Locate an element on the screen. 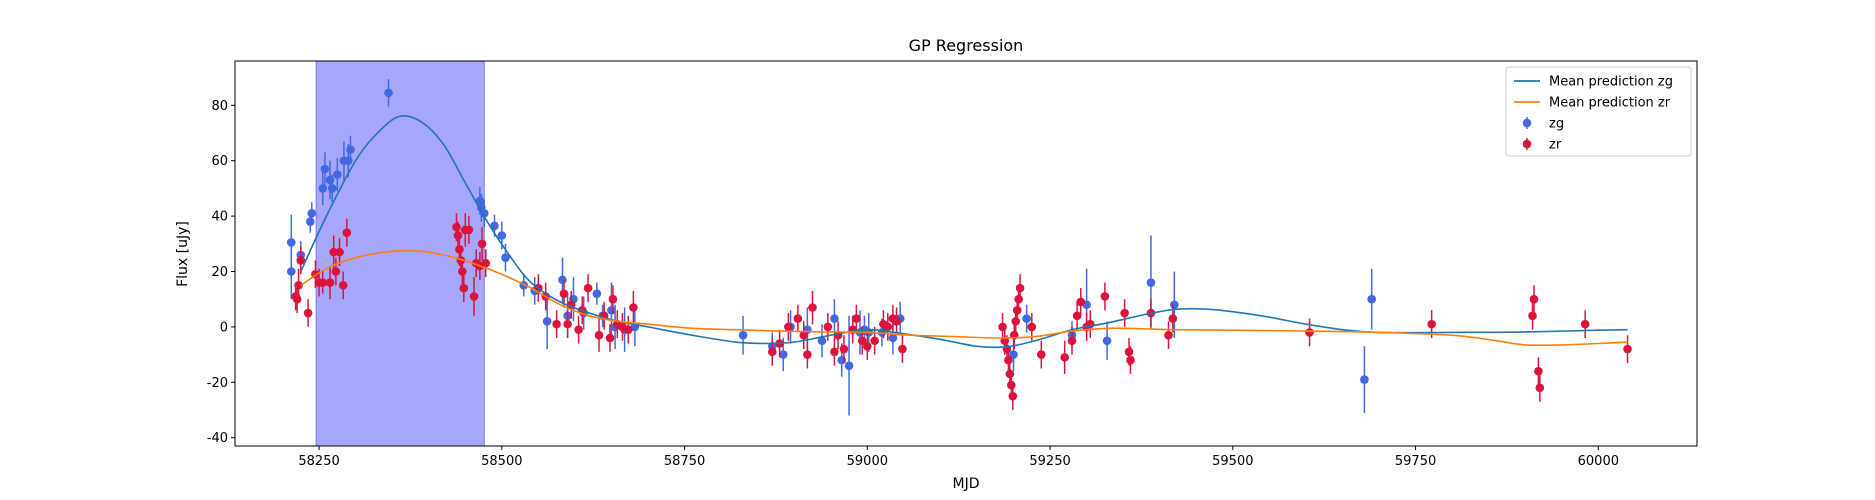  x-tick-label: 59000 is located at coordinates (867, 461).